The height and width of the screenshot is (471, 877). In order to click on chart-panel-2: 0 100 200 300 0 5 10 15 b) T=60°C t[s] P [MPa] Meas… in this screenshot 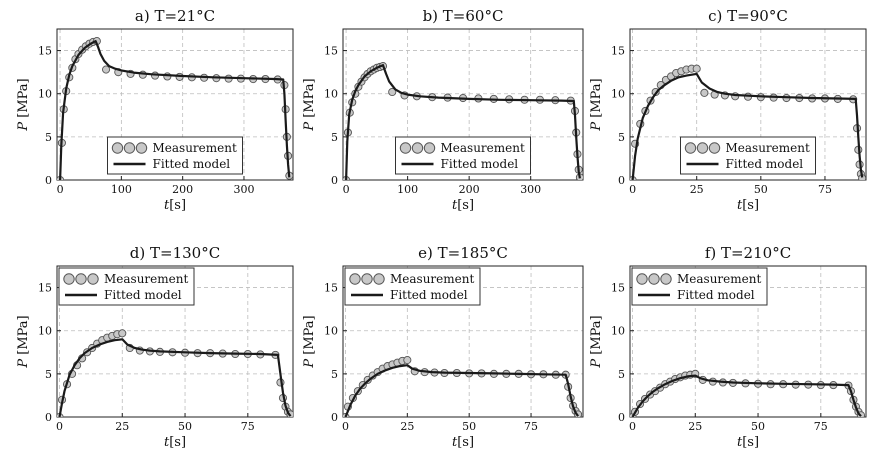, I will do `click(443, 110)`.